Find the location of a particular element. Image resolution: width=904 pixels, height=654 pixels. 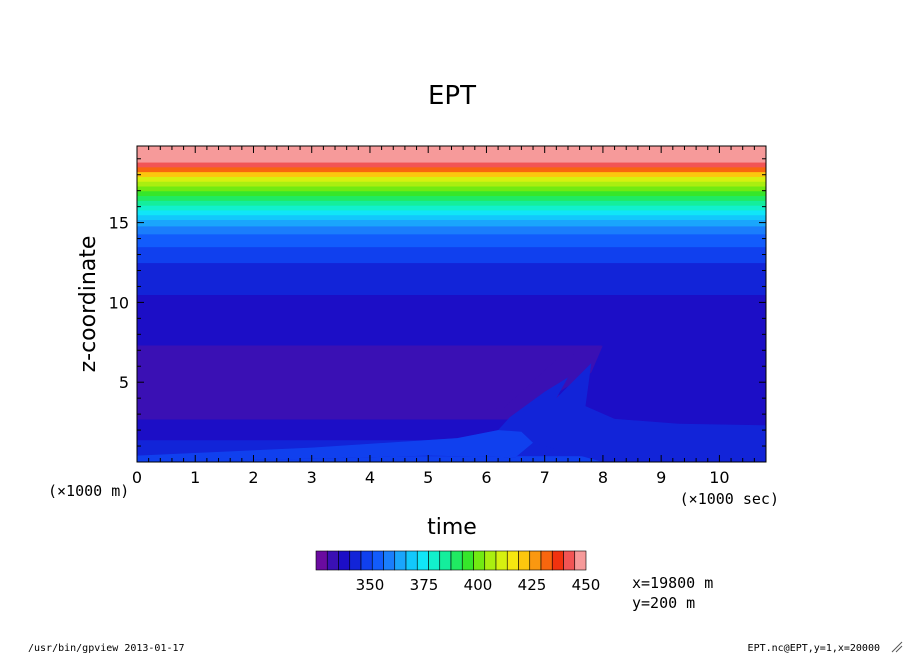

x-tick-label: 4 is located at coordinates (370, 477).